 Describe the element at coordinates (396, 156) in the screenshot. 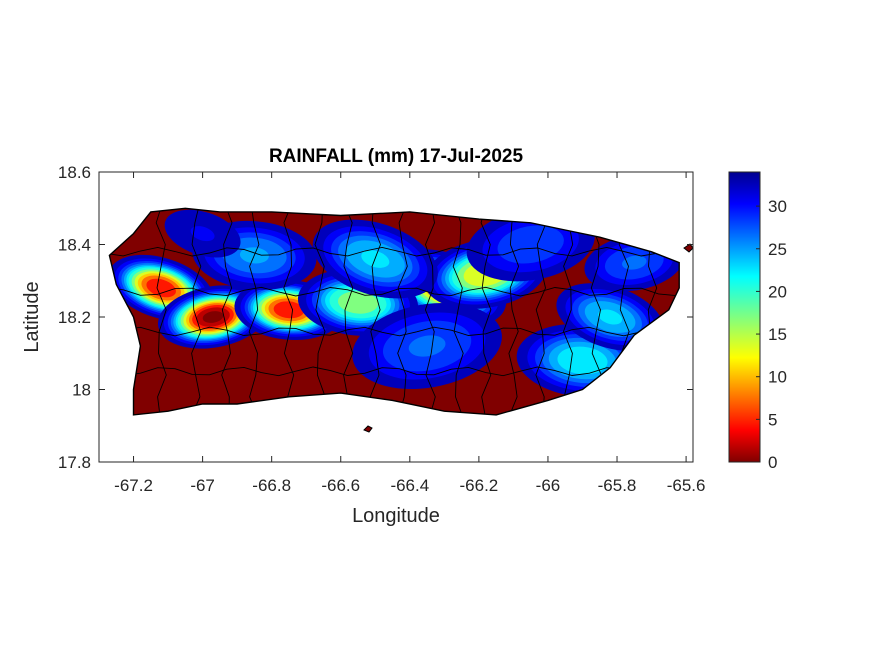

I see `chart-title: RAINFALL (mm) 17-Jul-2025` at that location.